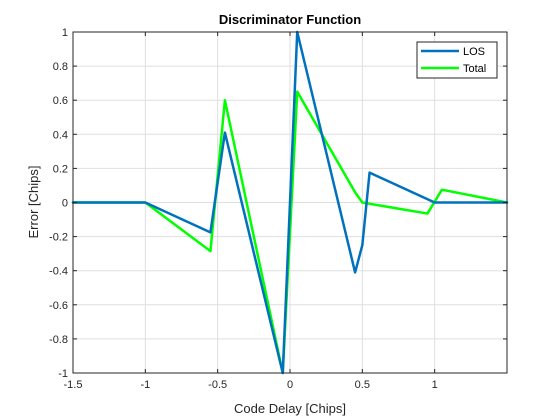  What do you see at coordinates (65, 33) in the screenshot?
I see `y-tick-label: 1` at bounding box center [65, 33].